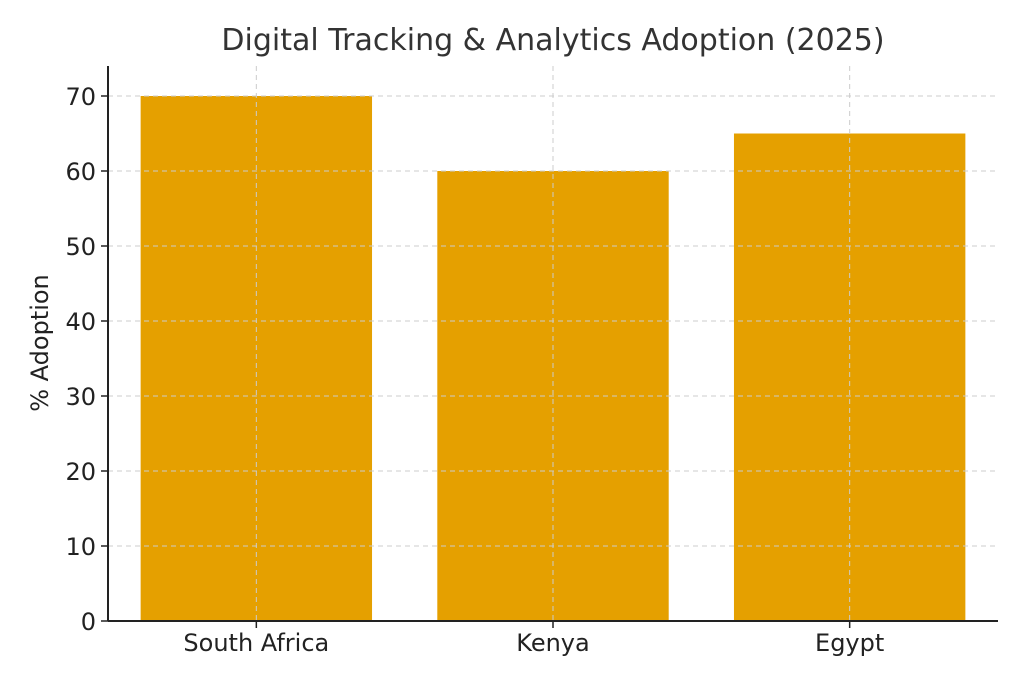 This screenshot has width=1024, height=683. I want to click on y-tick-label: 10, so click(80, 547).